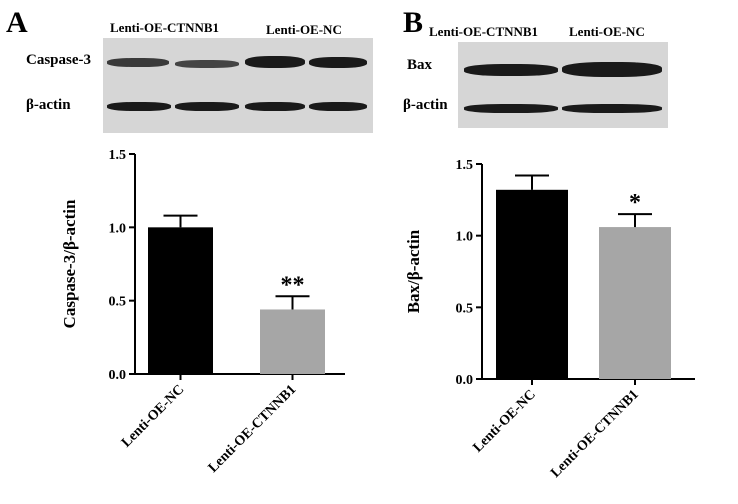 The height and width of the screenshot is (504, 738). Describe the element at coordinates (118, 375) in the screenshot. I see `chart-a-y-tick-label: 0.0` at that location.